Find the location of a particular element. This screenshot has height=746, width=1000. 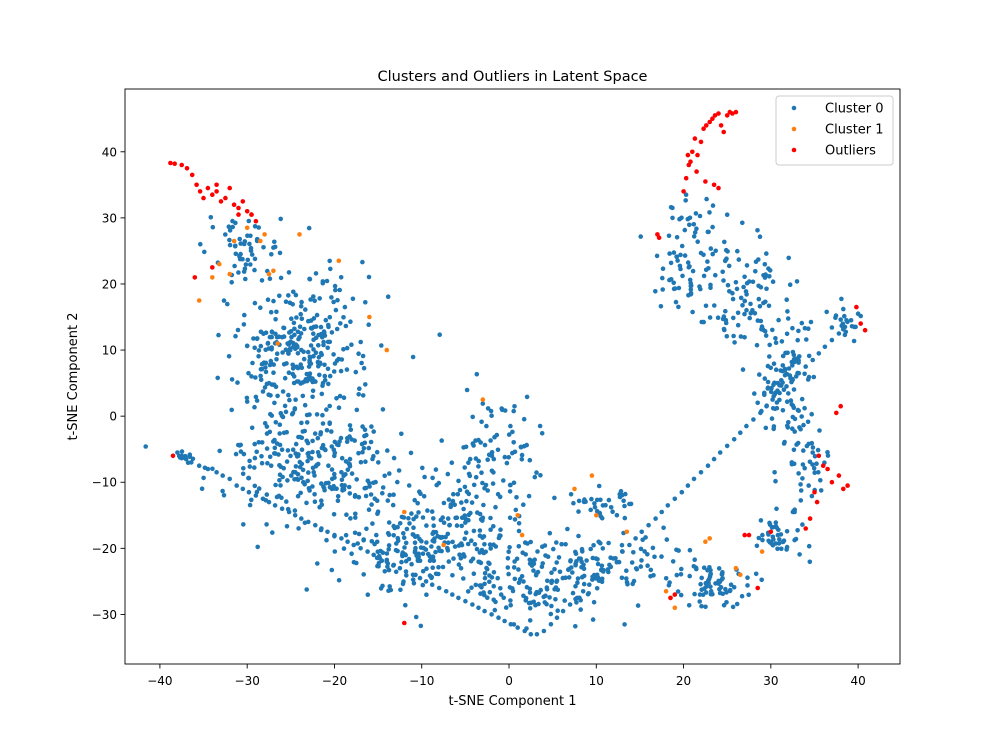

y-tick-label: 30 is located at coordinates (109, 218).